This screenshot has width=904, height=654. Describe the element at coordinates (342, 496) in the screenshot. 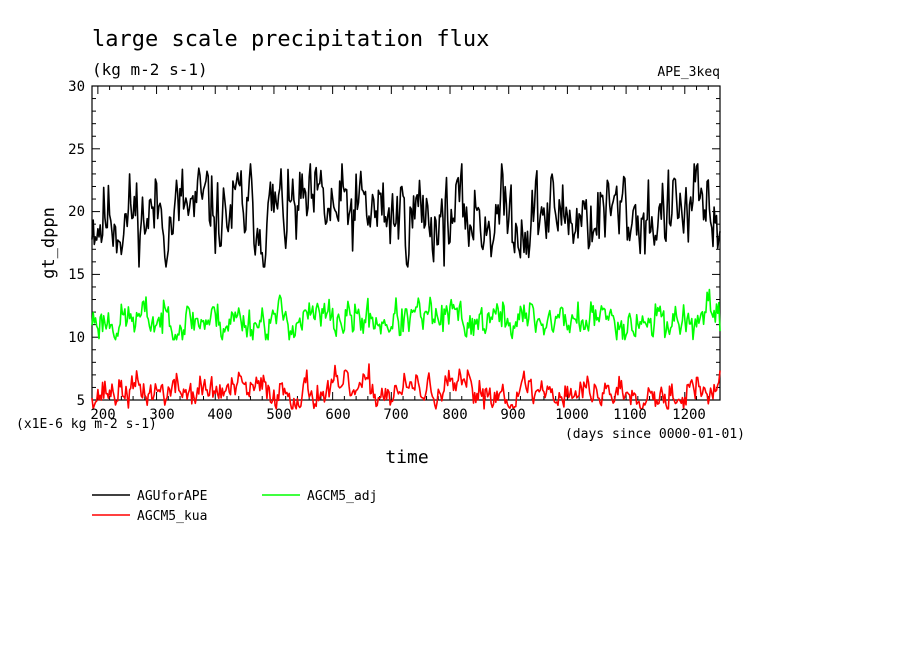

I see `legend-label-agcm5-adj: AGCM5_adj` at that location.